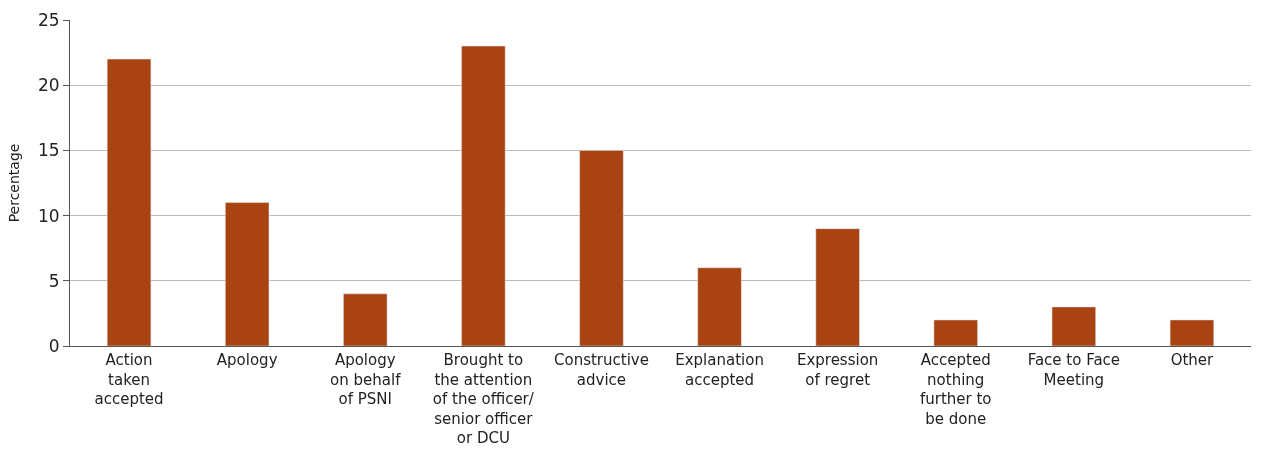  What do you see at coordinates (48, 150) in the screenshot?
I see `y-tick-label: 15` at bounding box center [48, 150].